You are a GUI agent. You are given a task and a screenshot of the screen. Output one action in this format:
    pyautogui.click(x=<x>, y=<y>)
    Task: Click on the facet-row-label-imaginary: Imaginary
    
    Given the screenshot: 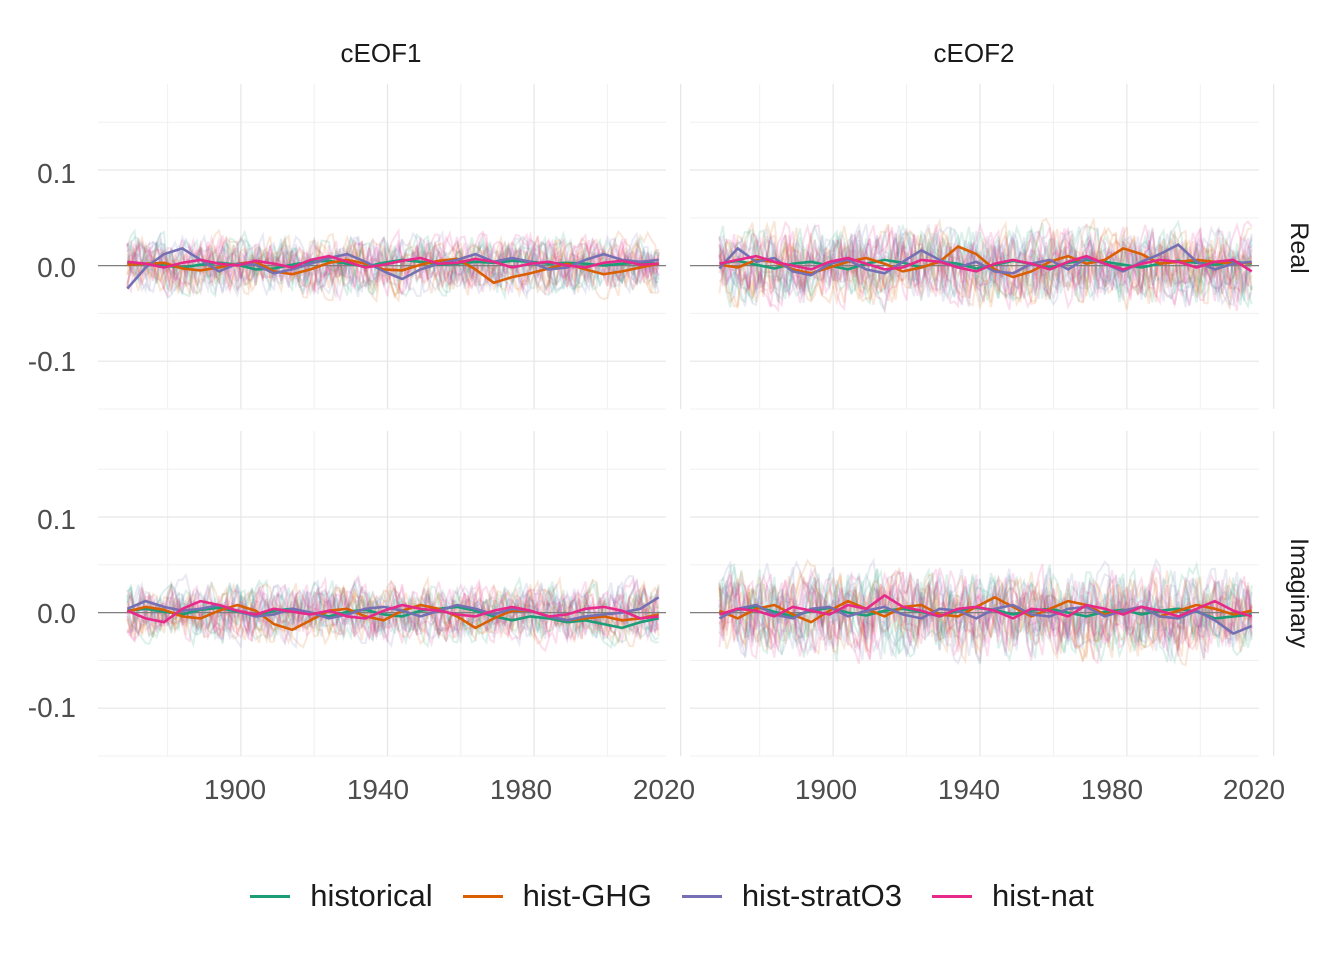 What is the action you would take?
    pyautogui.click(x=1299, y=593)
    